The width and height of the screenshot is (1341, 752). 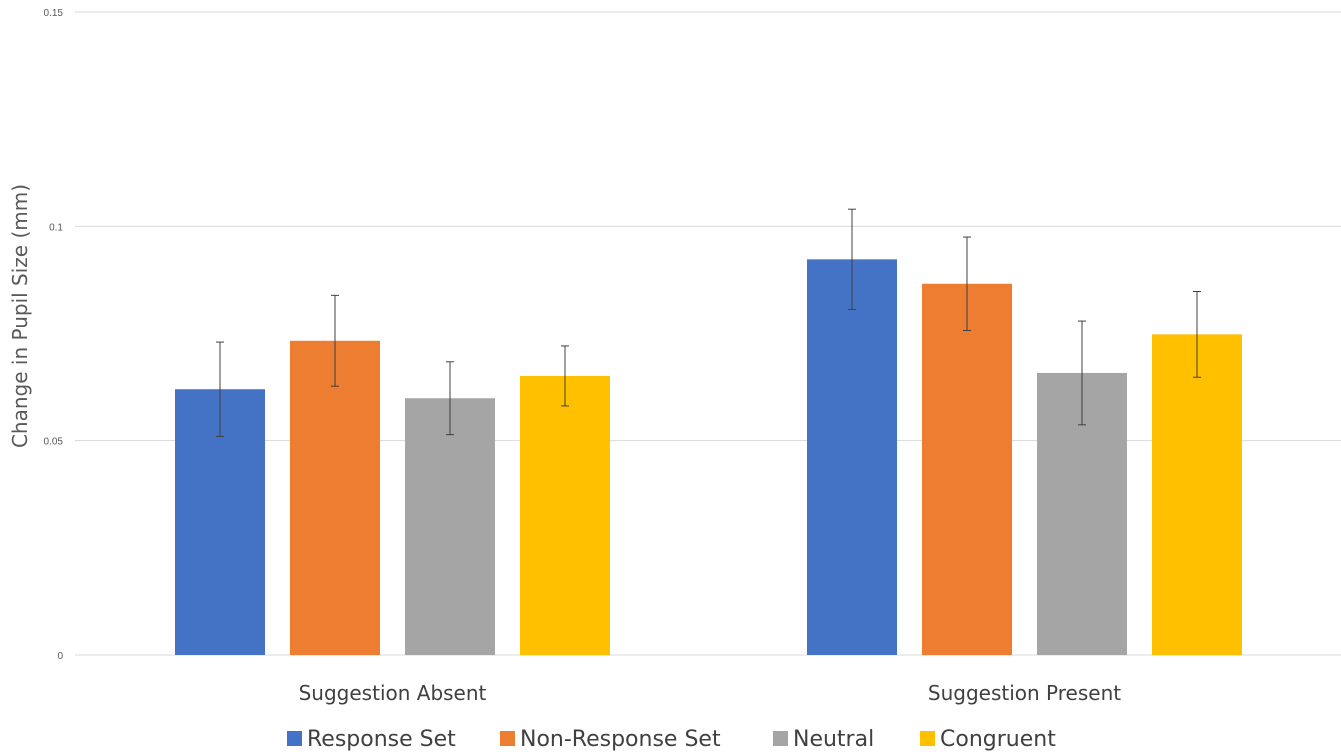 I want to click on legend-item: Neutral, so click(x=823, y=739).